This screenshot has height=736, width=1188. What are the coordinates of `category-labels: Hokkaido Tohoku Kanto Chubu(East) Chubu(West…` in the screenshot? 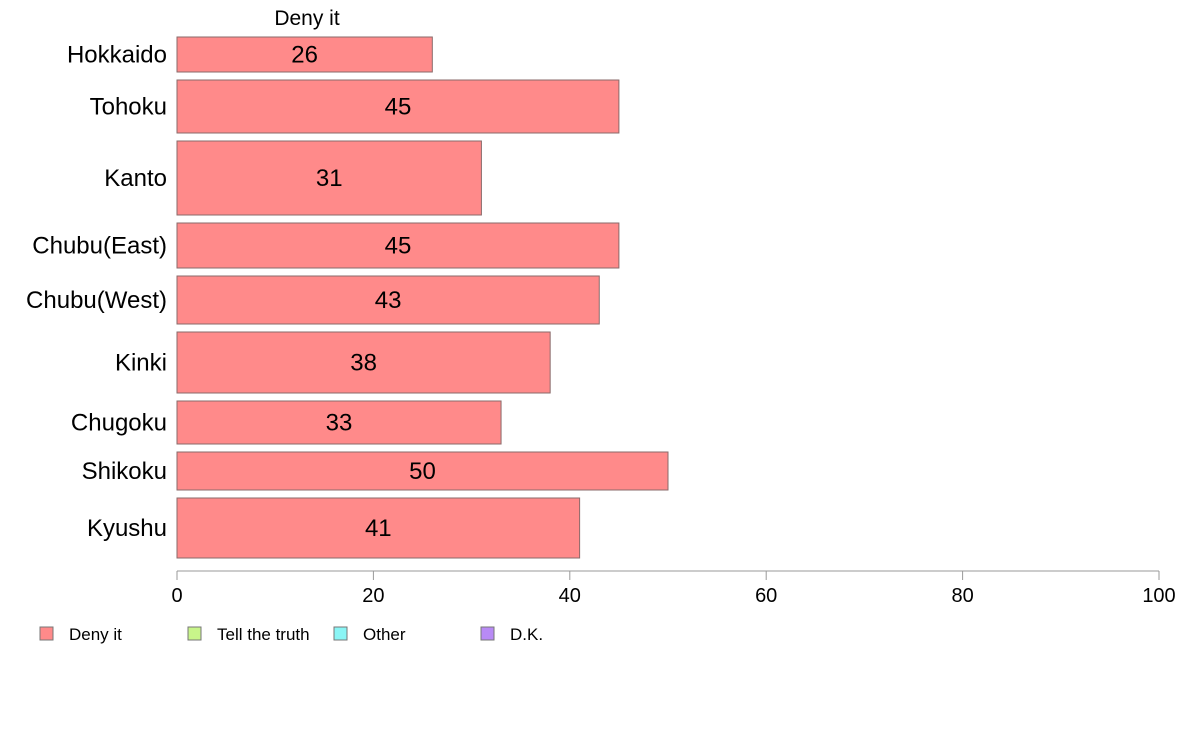 It's located at (96, 292).